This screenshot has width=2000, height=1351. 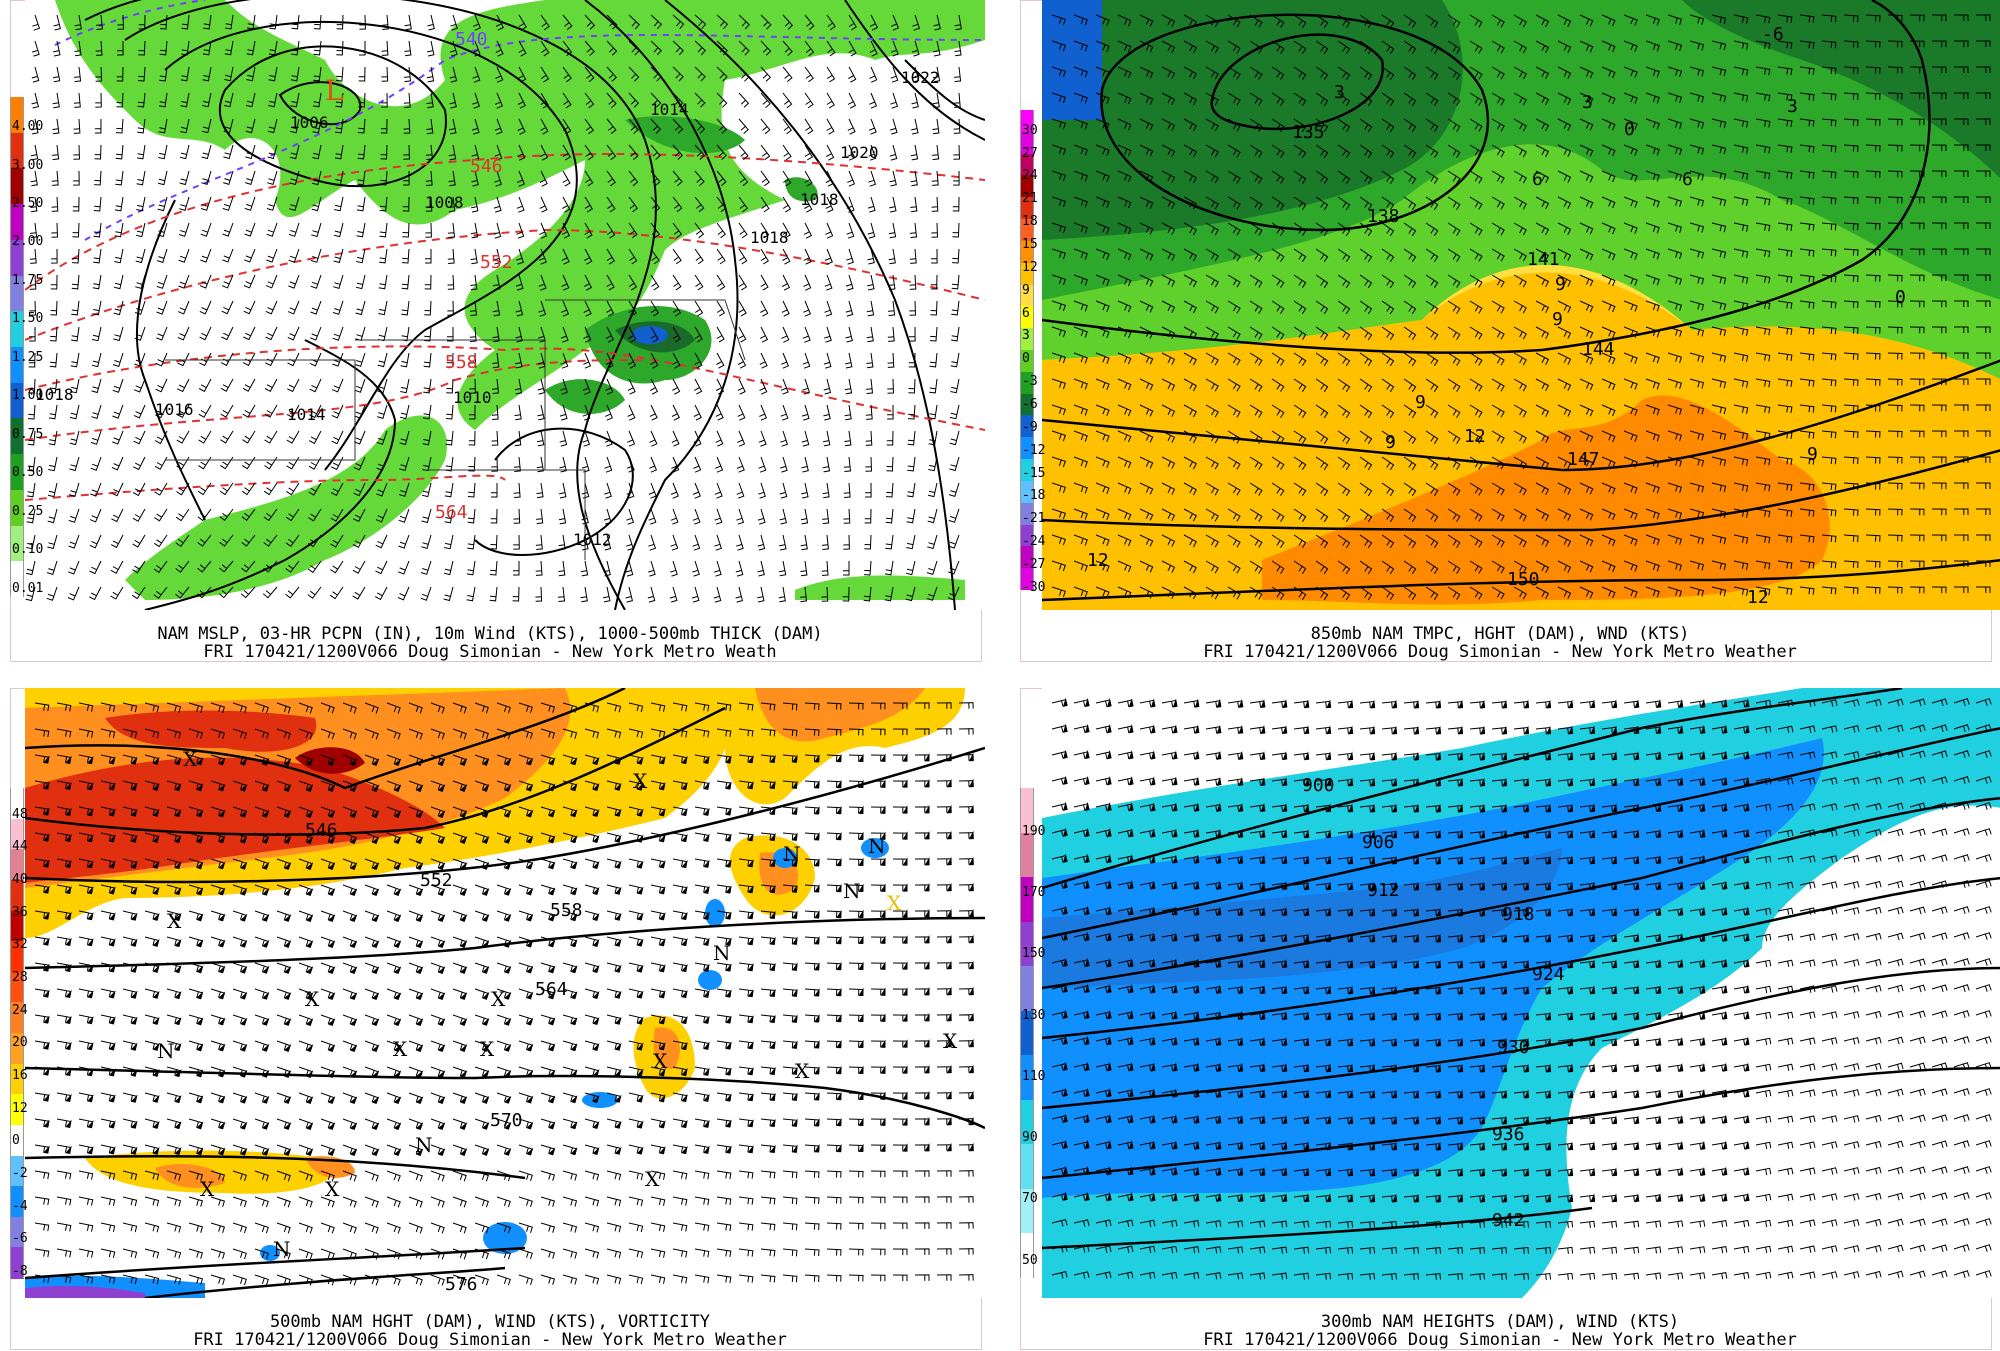 I want to click on legend-label: 40, so click(x=20, y=879).